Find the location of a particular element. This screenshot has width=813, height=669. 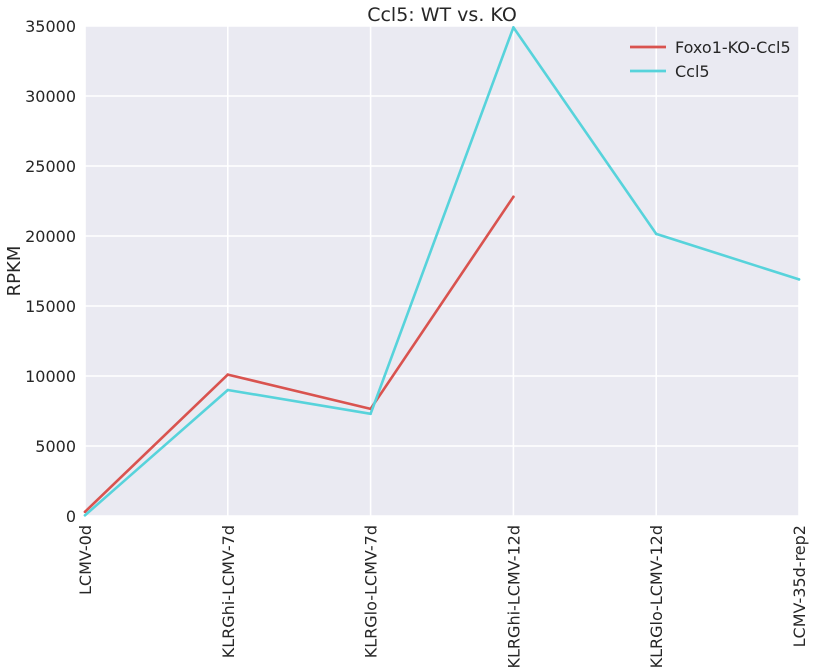

y-tick-label: 15000 is located at coordinates (50, 306).